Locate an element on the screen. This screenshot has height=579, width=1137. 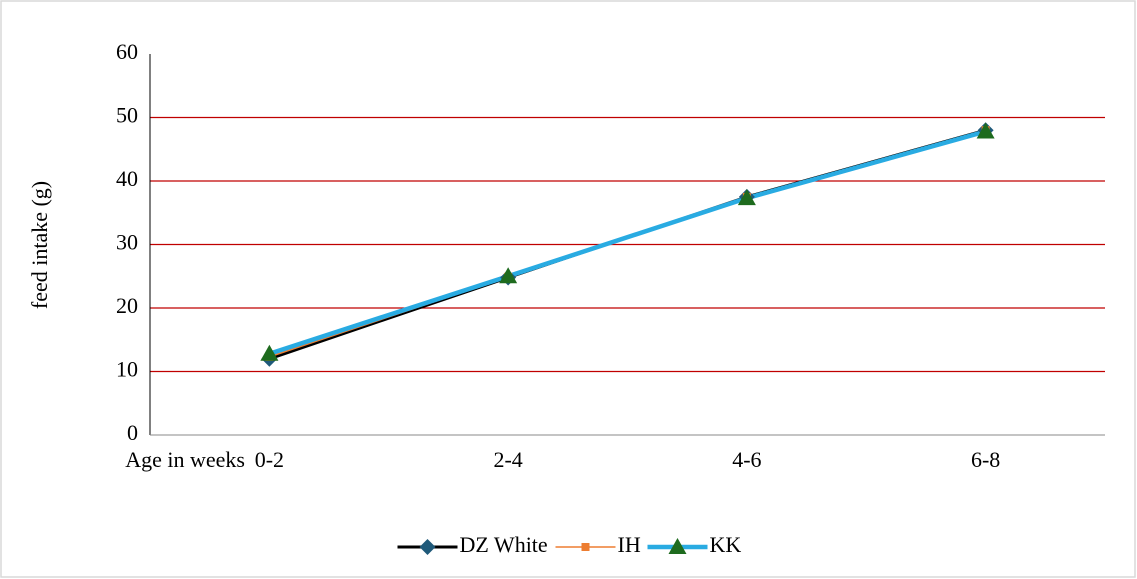
legend-label: DZ White is located at coordinates (504, 544).